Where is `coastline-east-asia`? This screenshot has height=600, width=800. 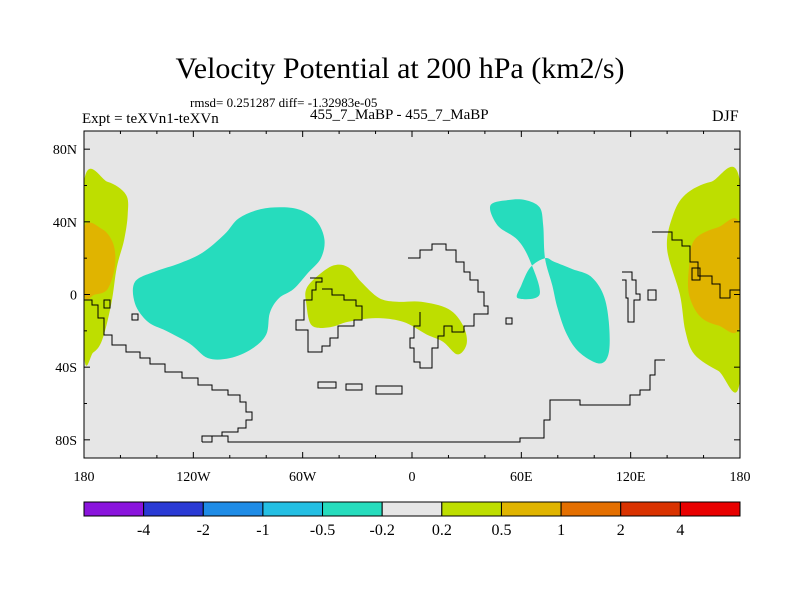
coastline-east-asia is located at coordinates (696, 265).